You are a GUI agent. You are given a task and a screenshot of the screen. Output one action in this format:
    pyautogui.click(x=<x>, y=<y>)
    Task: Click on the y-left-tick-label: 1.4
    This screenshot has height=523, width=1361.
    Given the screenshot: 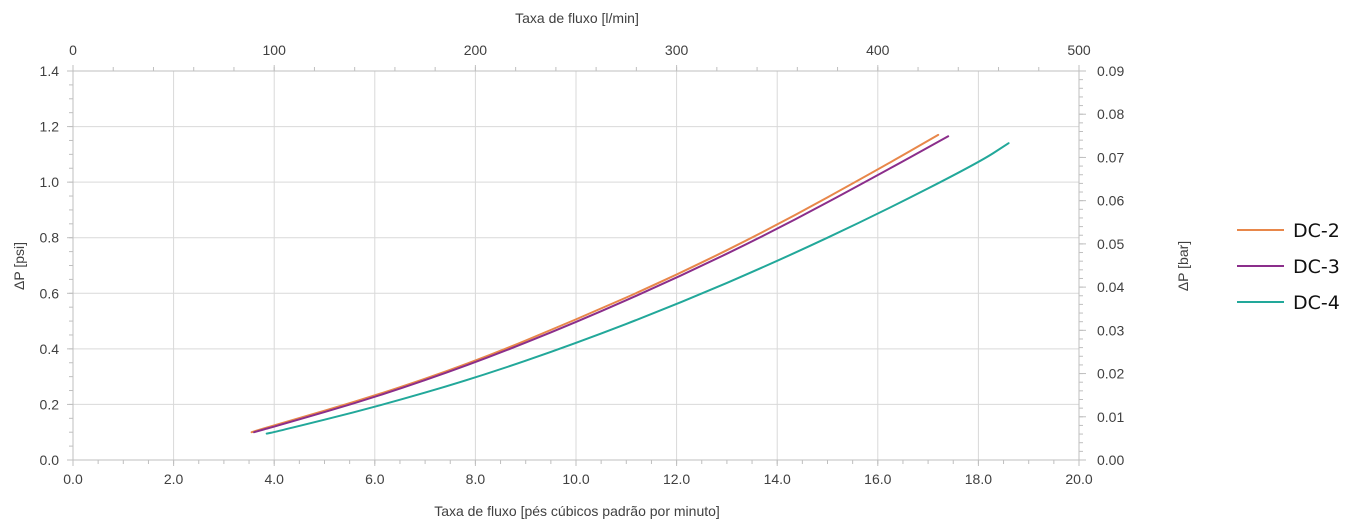 What is the action you would take?
    pyautogui.click(x=50, y=71)
    